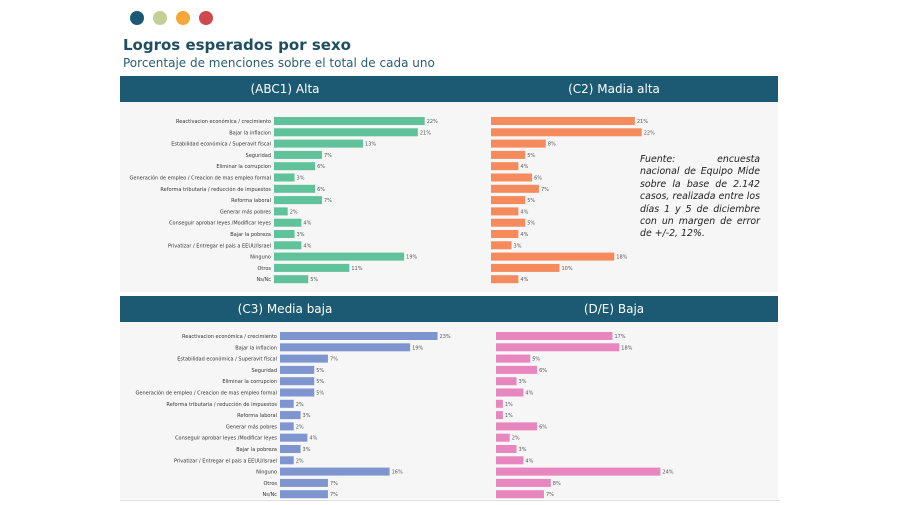  What do you see at coordinates (450, 500) in the screenshot?
I see `divider` at bounding box center [450, 500].